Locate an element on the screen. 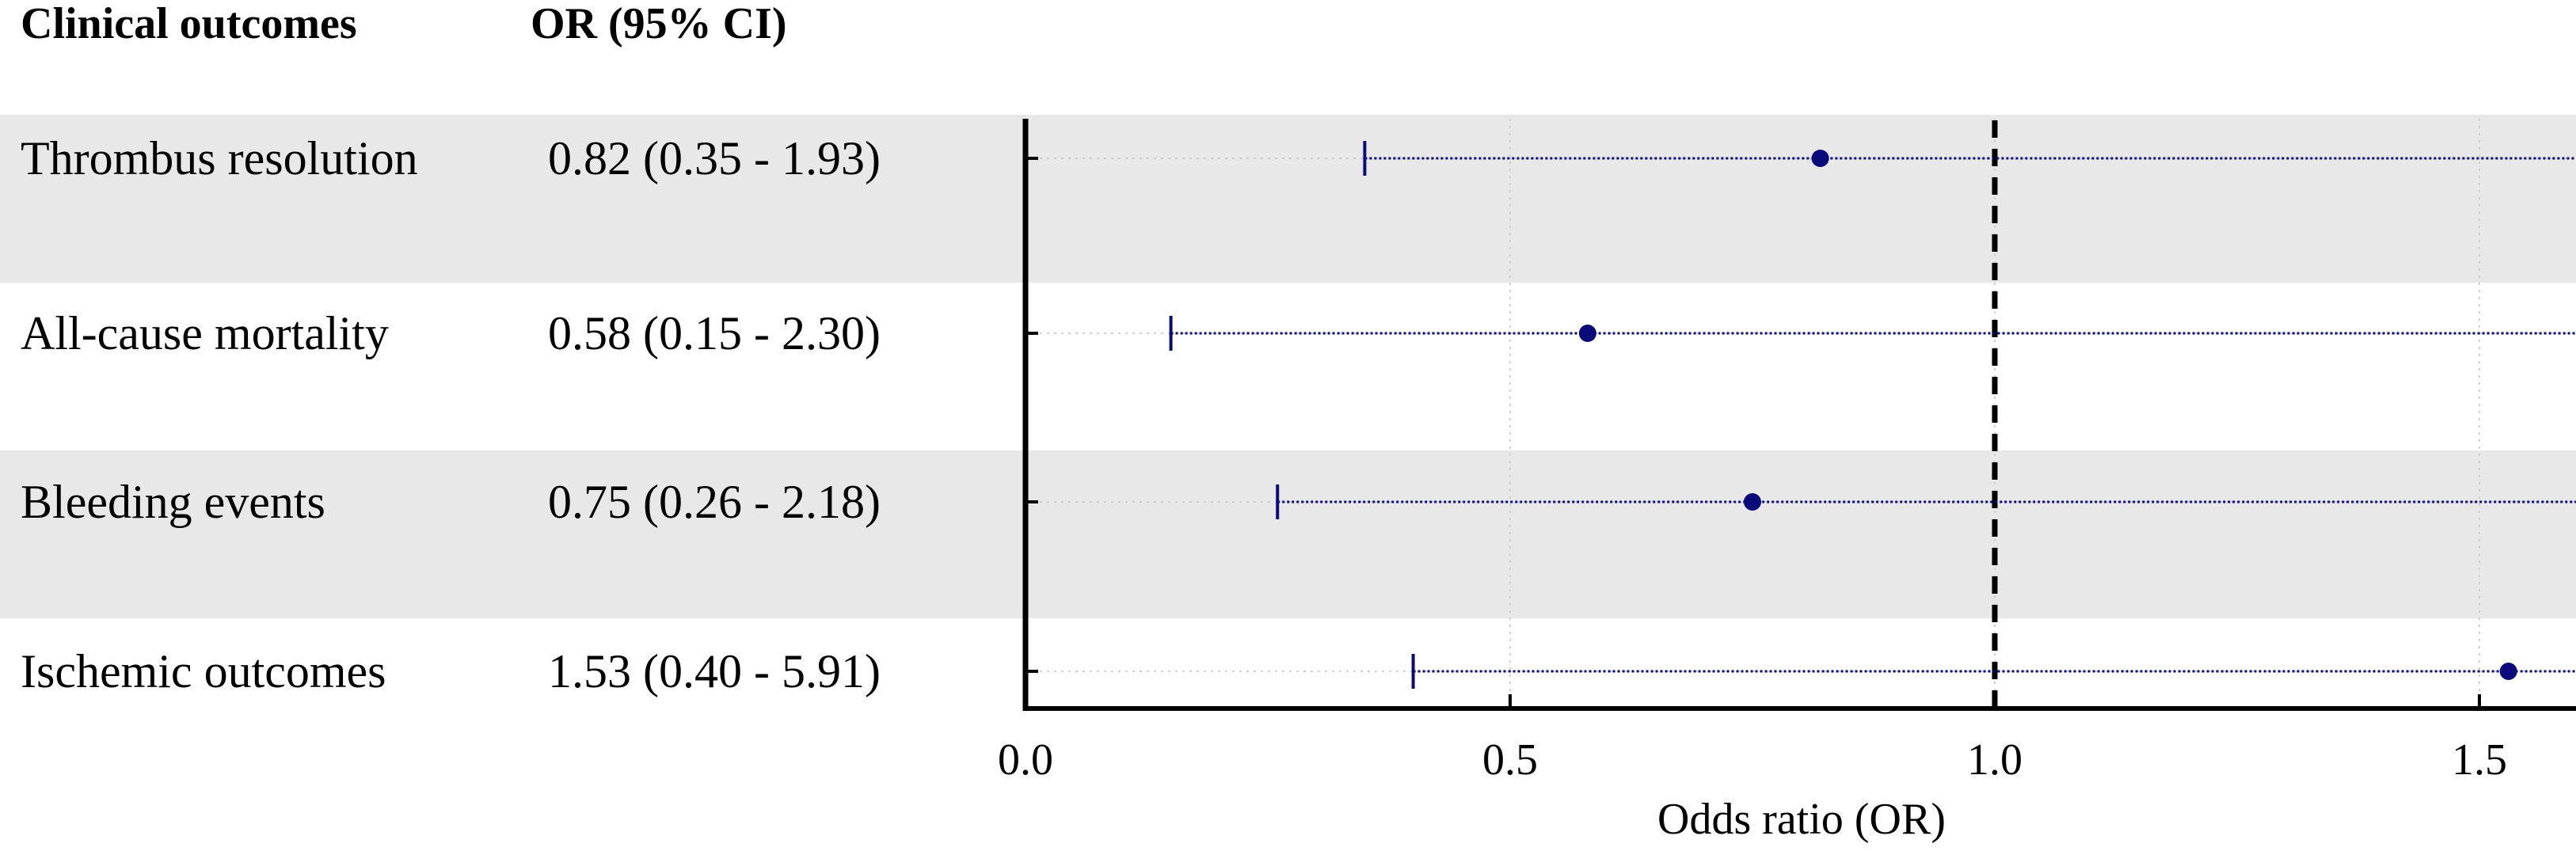 The height and width of the screenshot is (851, 2576). x-tick-label: 1.0 is located at coordinates (1994, 760).